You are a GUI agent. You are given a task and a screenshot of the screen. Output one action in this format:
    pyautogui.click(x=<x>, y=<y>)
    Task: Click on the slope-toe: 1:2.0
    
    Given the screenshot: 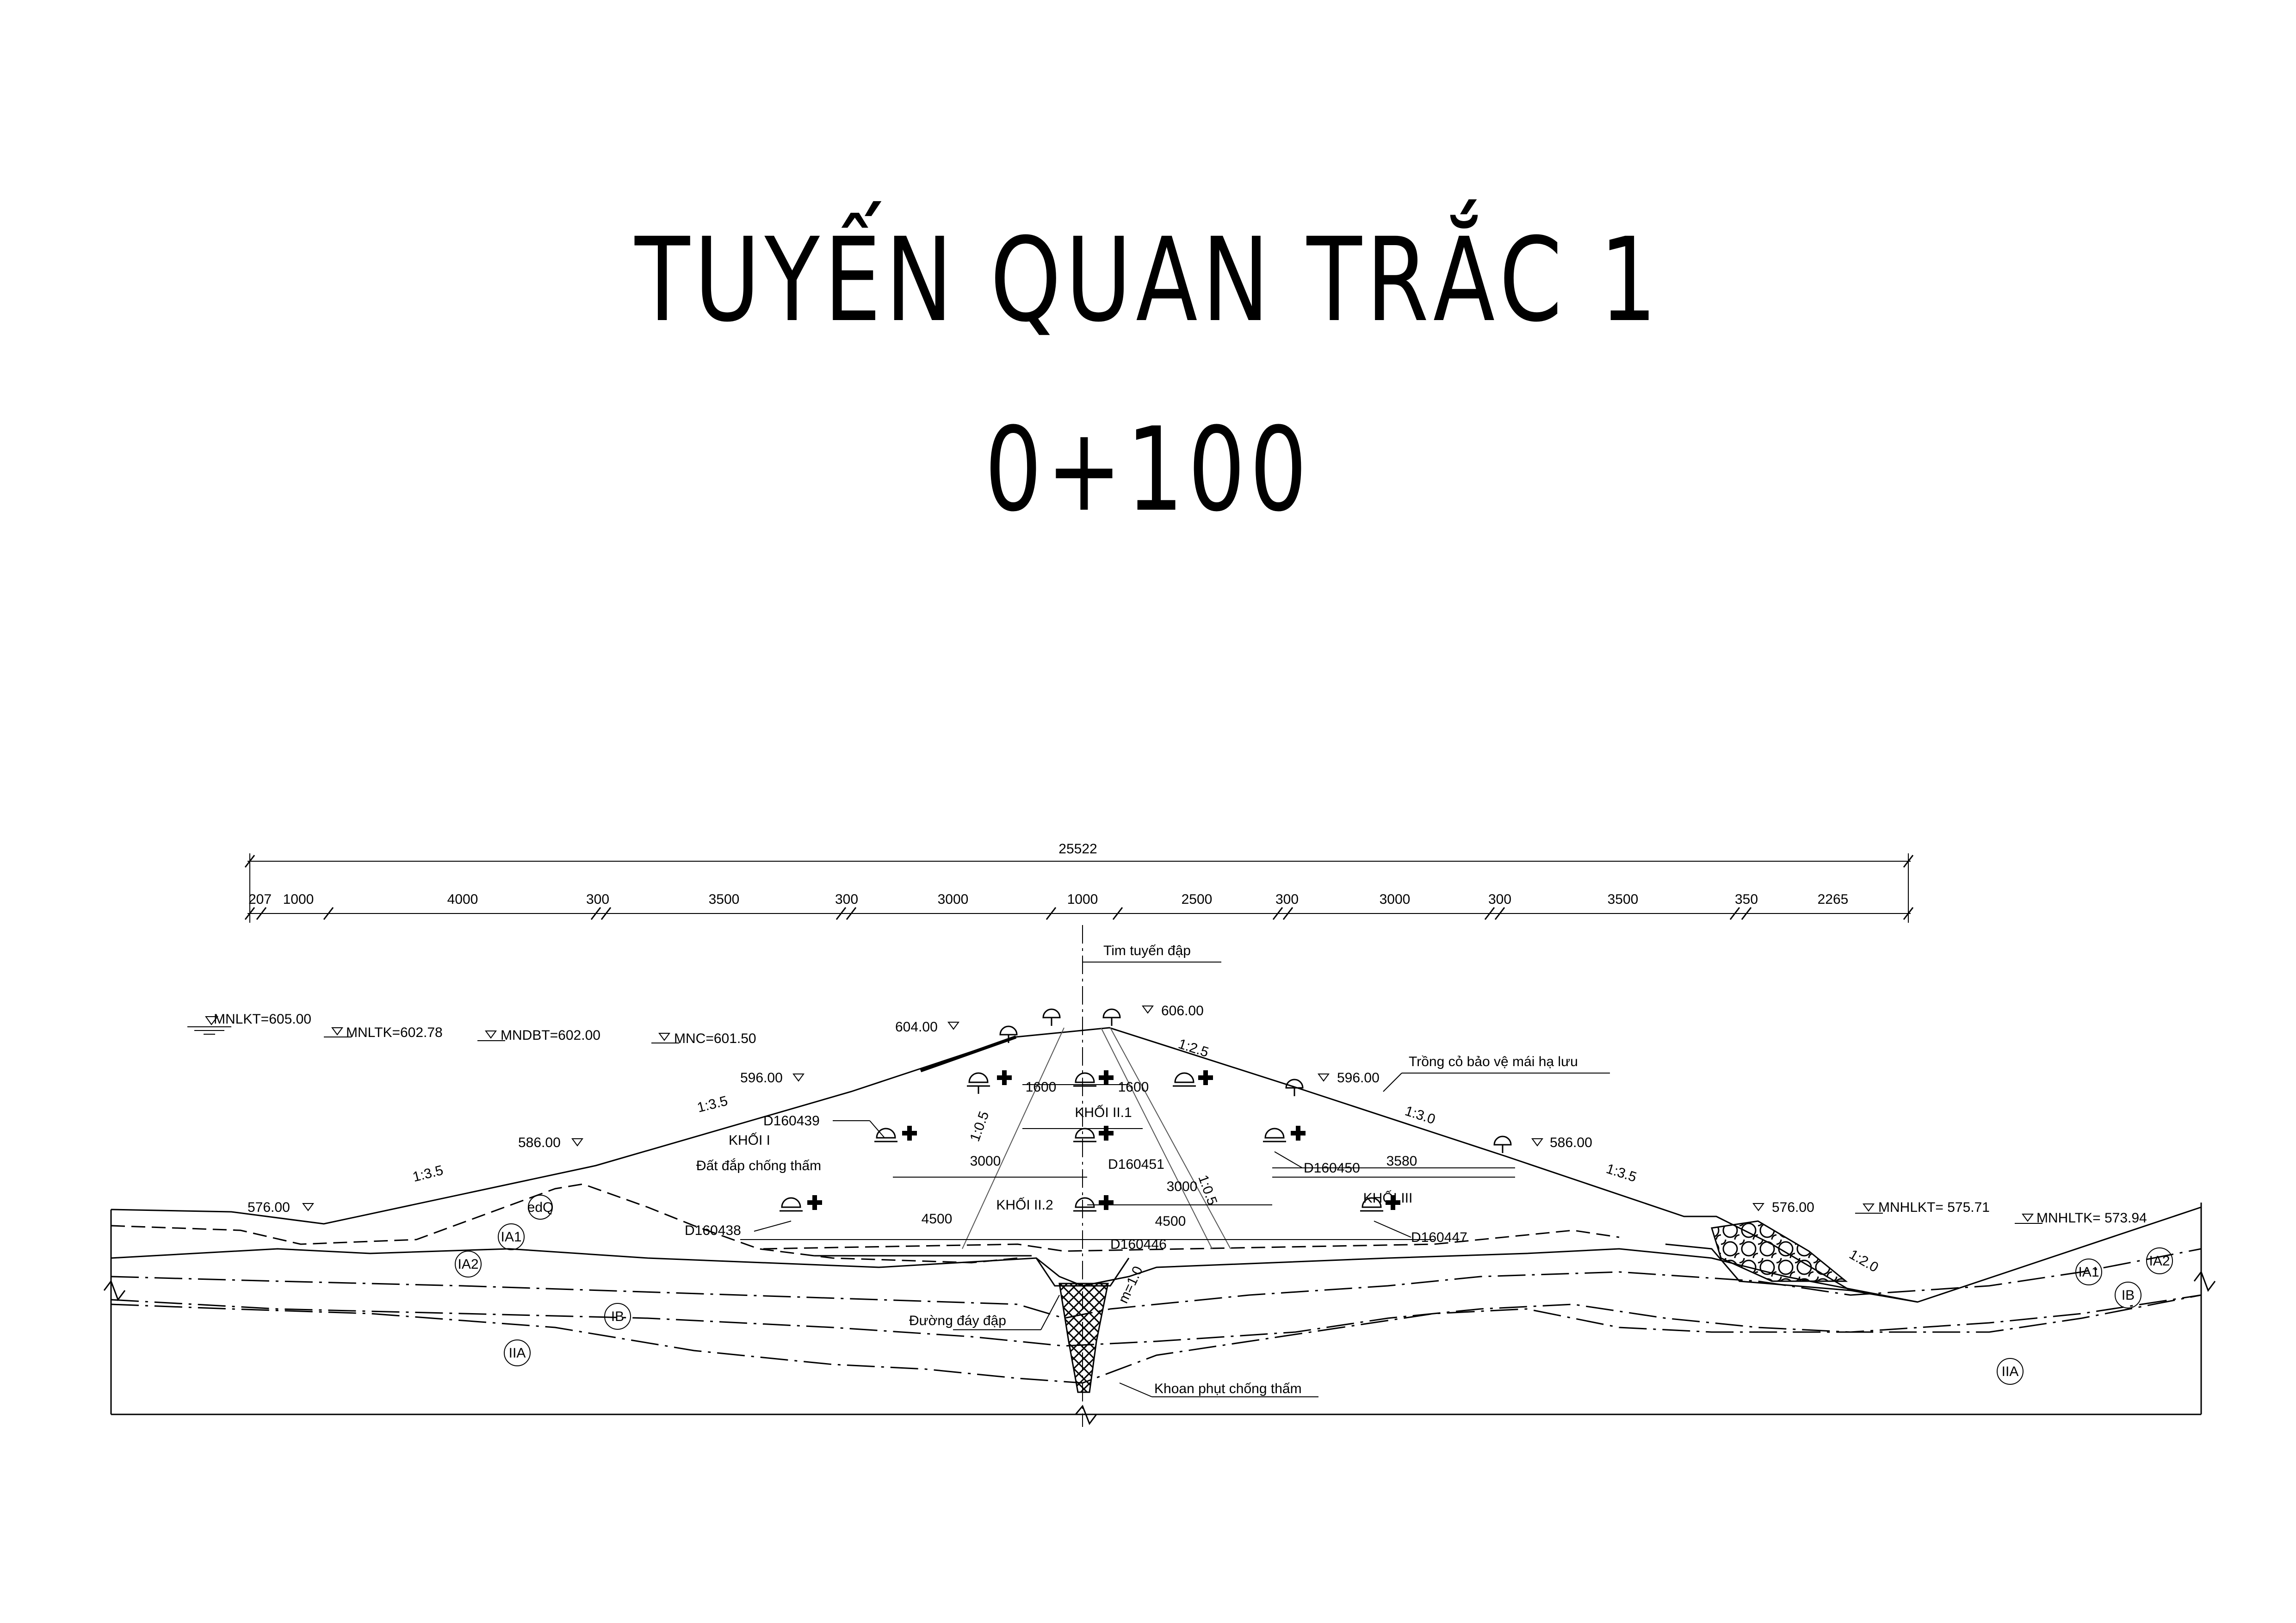 What is the action you would take?
    pyautogui.click(x=1864, y=1261)
    